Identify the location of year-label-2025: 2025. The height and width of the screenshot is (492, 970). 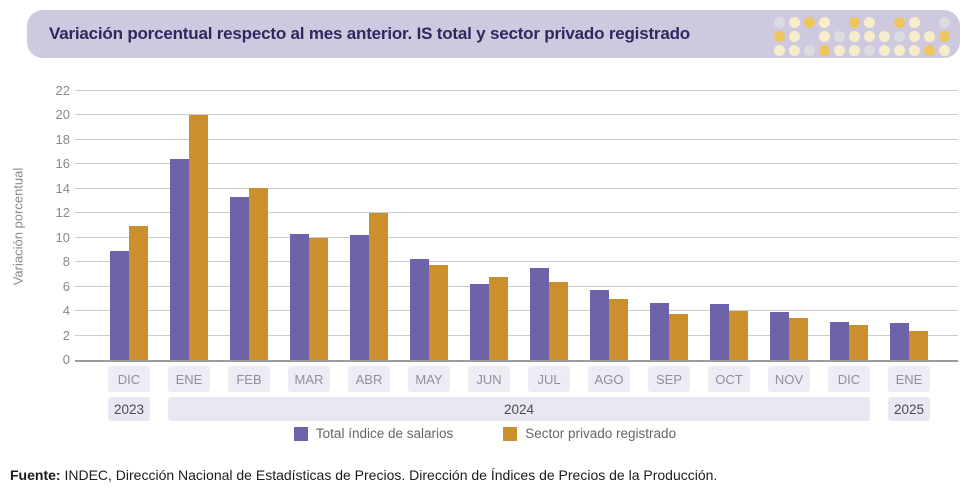
(909, 409).